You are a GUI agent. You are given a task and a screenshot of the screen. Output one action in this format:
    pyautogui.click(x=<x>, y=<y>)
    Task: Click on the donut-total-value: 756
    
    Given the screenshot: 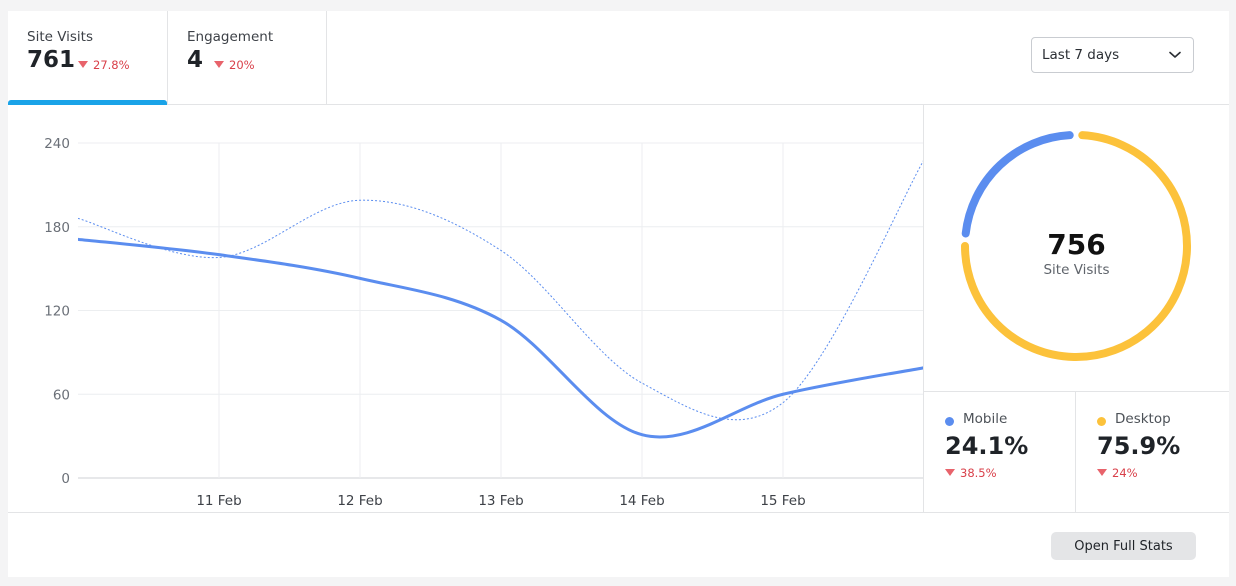 What is the action you would take?
    pyautogui.click(x=1076, y=244)
    